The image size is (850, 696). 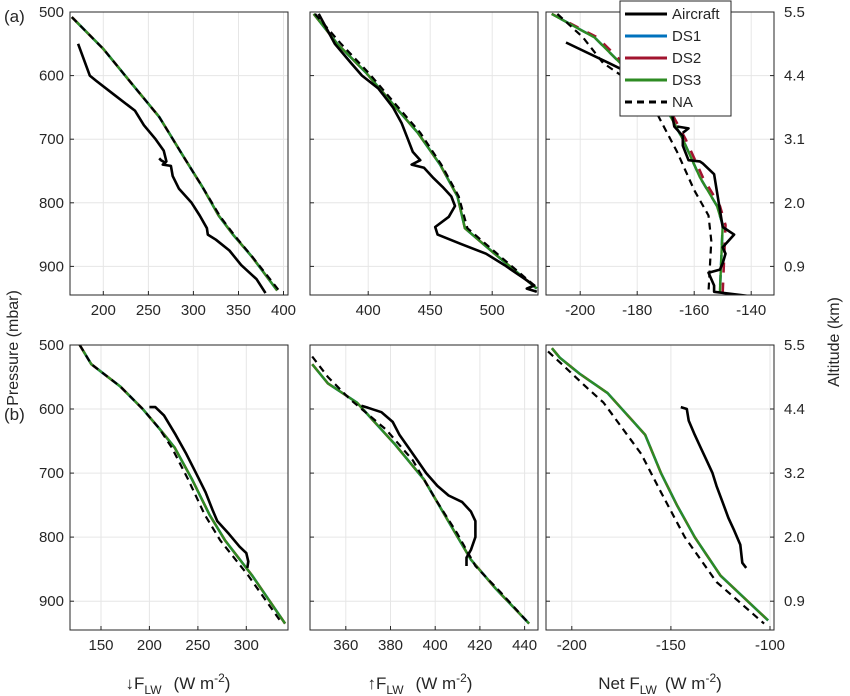 What do you see at coordinates (751, 310) in the screenshot?
I see `x-tick-label: -140` at bounding box center [751, 310].